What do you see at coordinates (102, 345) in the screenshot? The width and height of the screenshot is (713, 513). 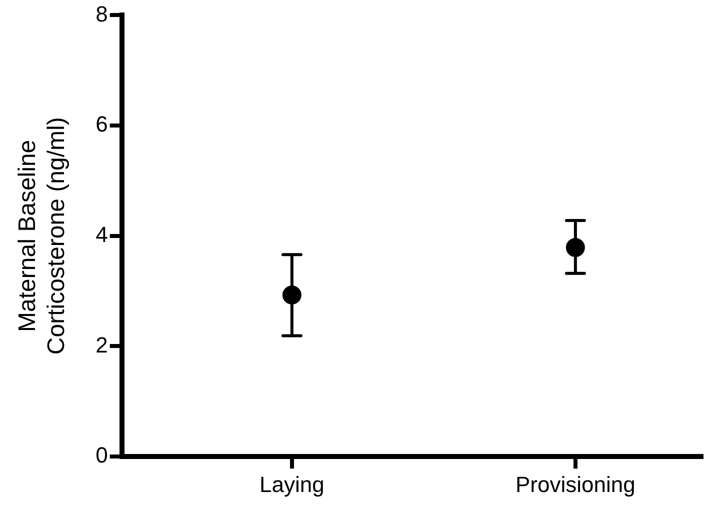 I see `y-tick-label: 2` at bounding box center [102, 345].